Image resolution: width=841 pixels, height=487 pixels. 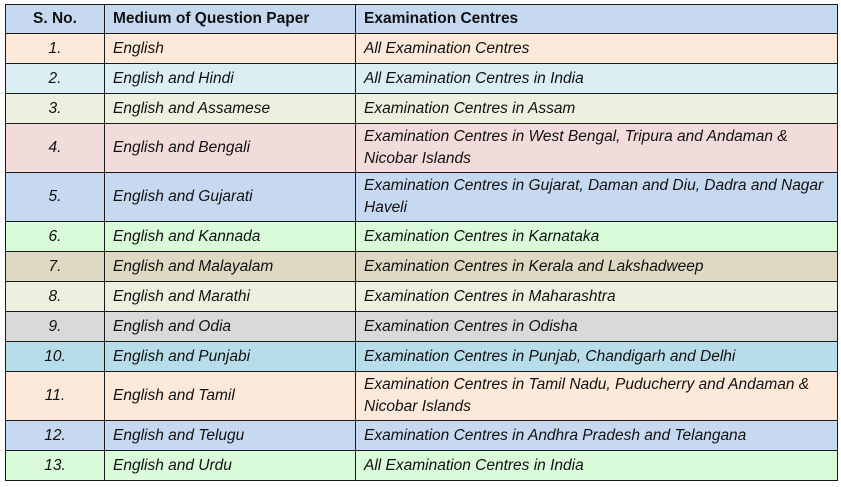 What do you see at coordinates (230, 296) in the screenshot?
I see `cell-medium: English and Marathi` at bounding box center [230, 296].